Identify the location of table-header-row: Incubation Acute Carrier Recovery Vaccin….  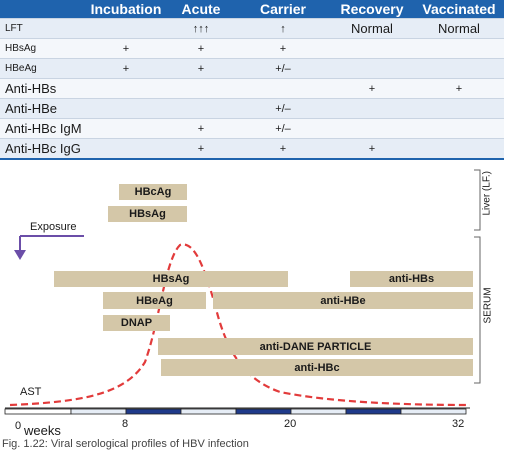
(252, 9).